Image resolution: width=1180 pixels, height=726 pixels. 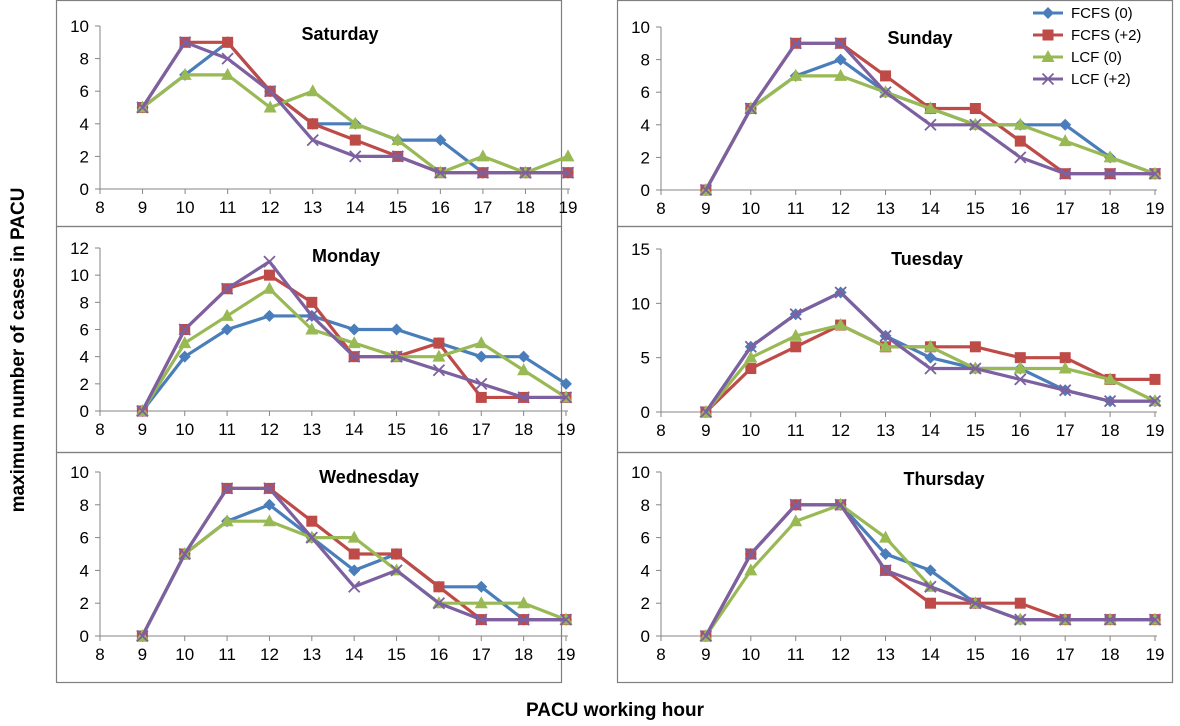 I want to click on legend-entry-lcf-0: LCF (0), so click(x=1077, y=57).